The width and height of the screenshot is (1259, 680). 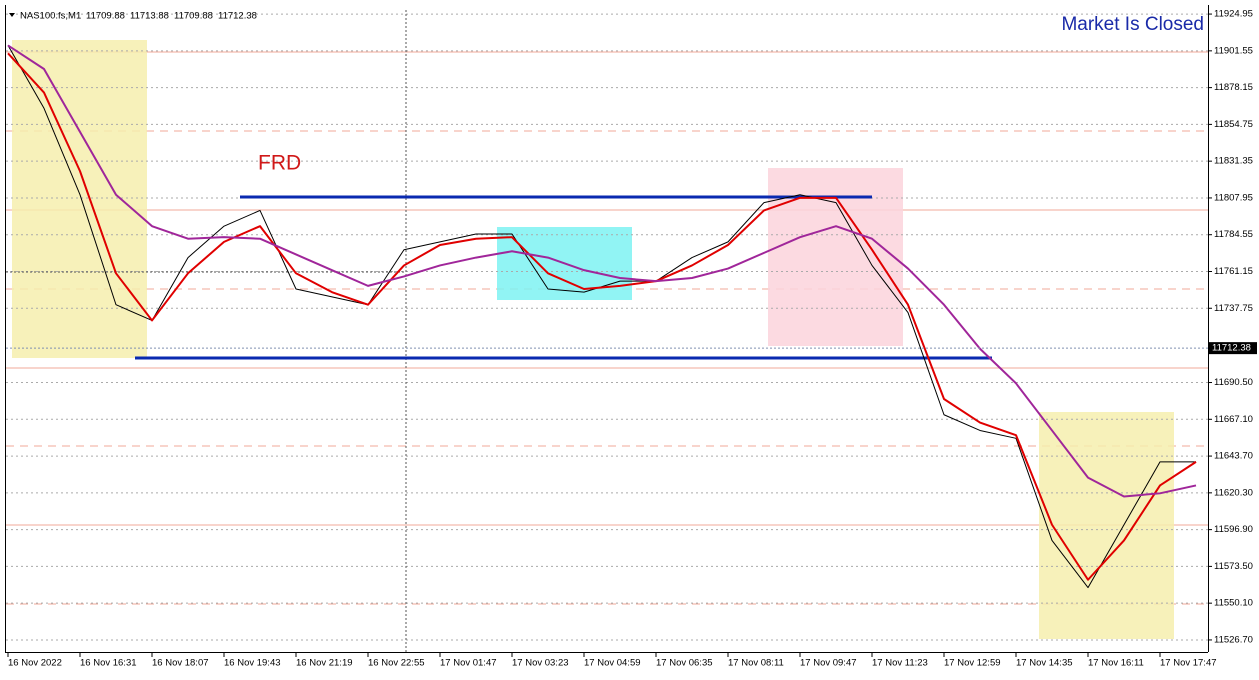 I want to click on x-tick-label: 17 Nov 12:59, so click(x=972, y=663).